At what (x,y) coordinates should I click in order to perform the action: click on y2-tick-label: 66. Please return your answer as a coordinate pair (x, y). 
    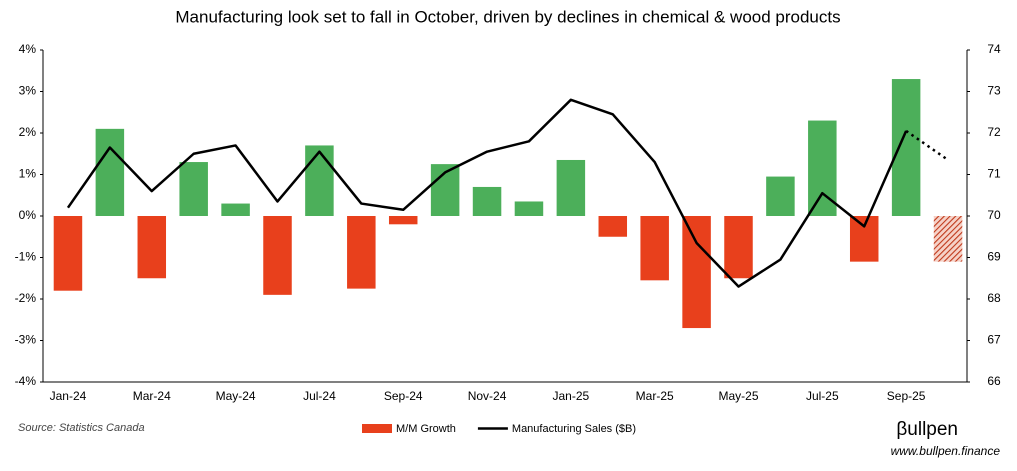
    Looking at the image, I should click on (994, 381).